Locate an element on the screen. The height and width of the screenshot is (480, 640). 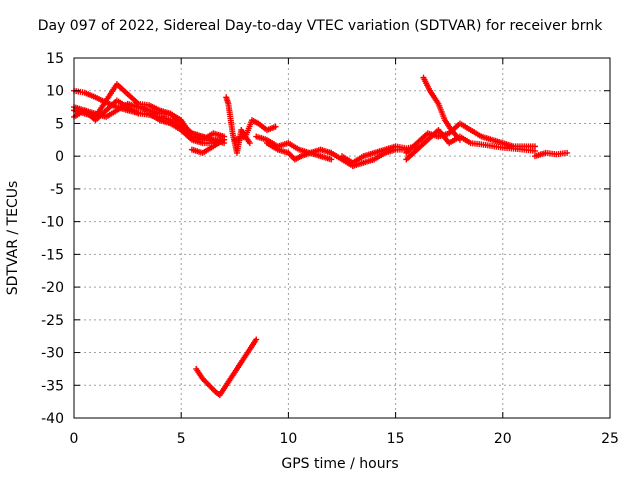
y-tick-label: 10 is located at coordinates (55, 92).